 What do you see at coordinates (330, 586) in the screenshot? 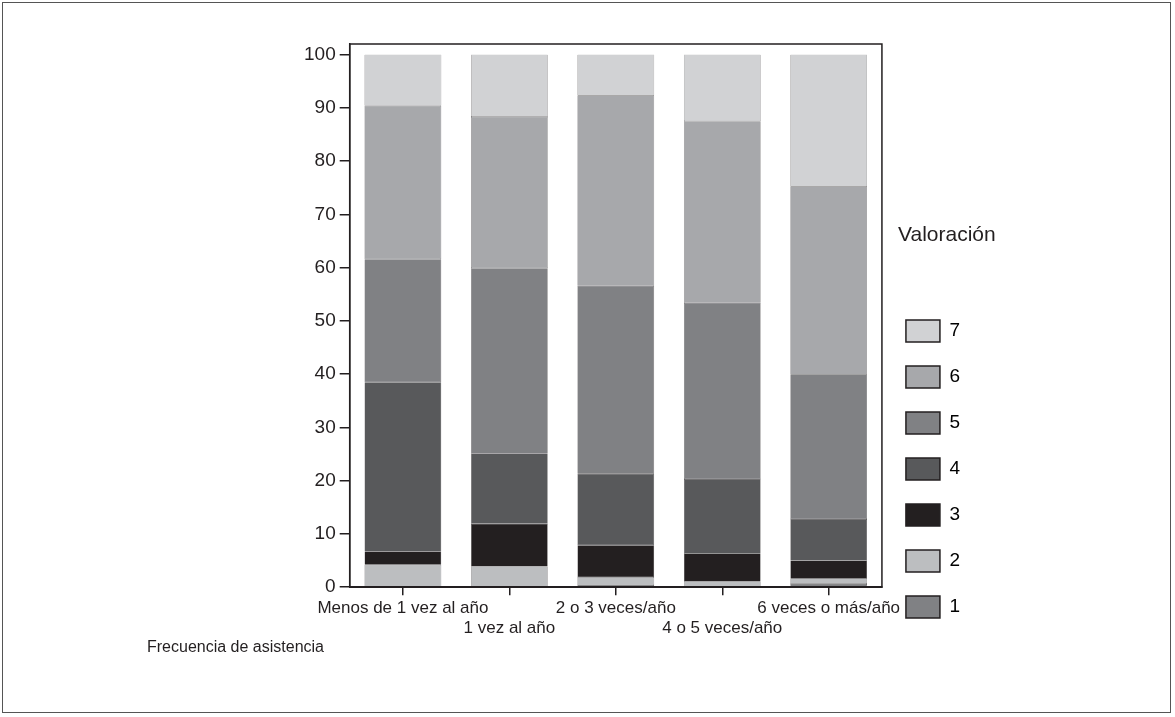
I see `y-tick-label: 0` at bounding box center [330, 586].